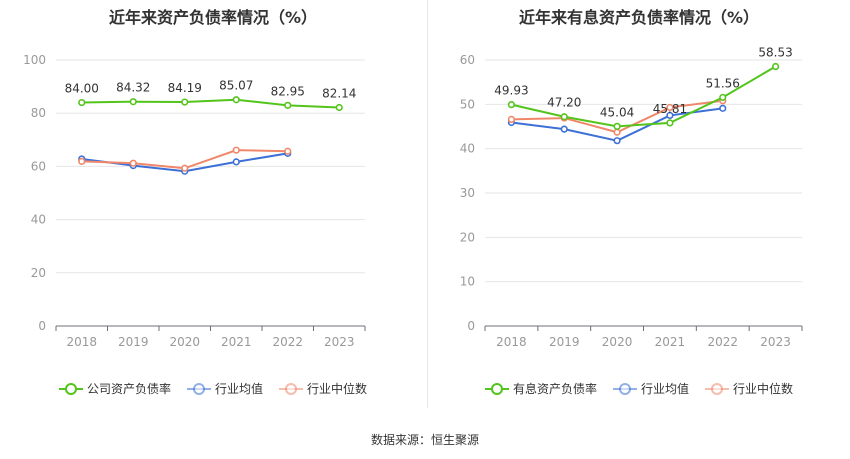 Image resolution: width=850 pixels, height=459 pixels. What do you see at coordinates (339, 94) in the screenshot?
I see `data-label: 82.14` at bounding box center [339, 94].